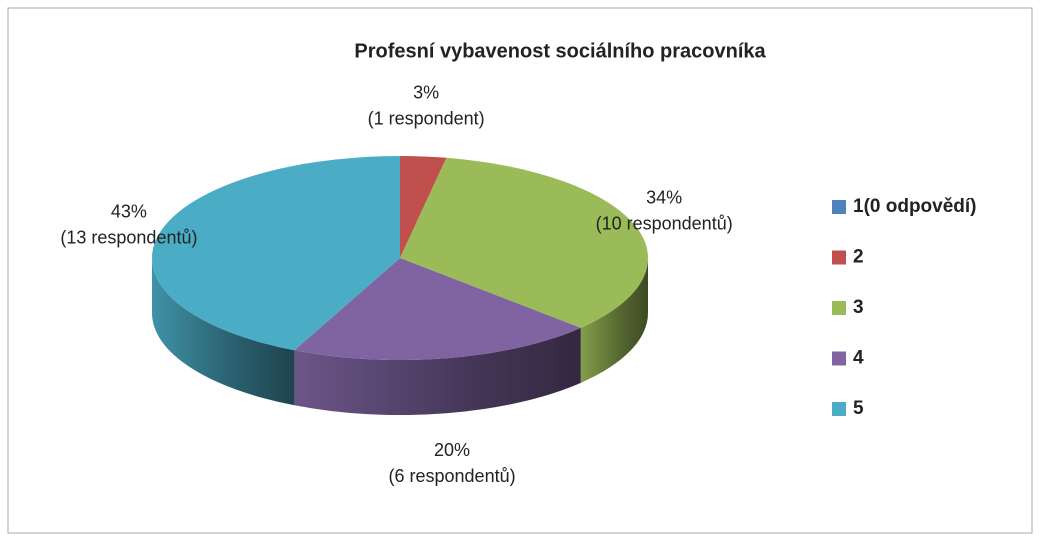 The height and width of the screenshot is (543, 1040). What do you see at coordinates (664, 197) in the screenshot?
I see `data-label: 34%` at bounding box center [664, 197].